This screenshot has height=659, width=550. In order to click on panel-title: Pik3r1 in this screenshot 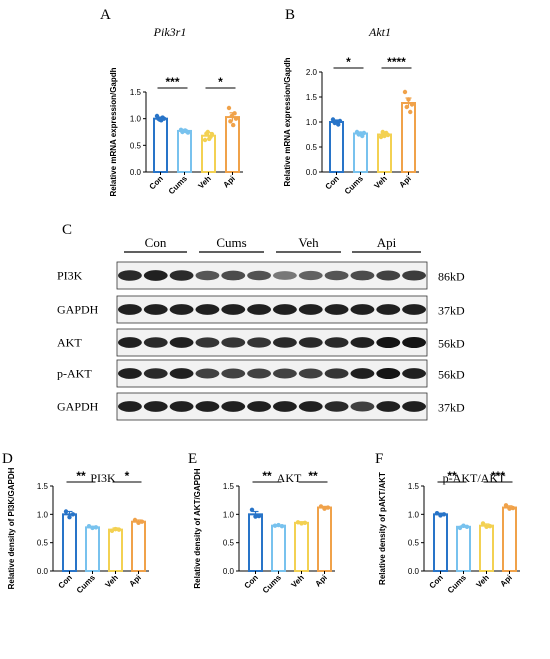, I will do `click(170, 32)`.